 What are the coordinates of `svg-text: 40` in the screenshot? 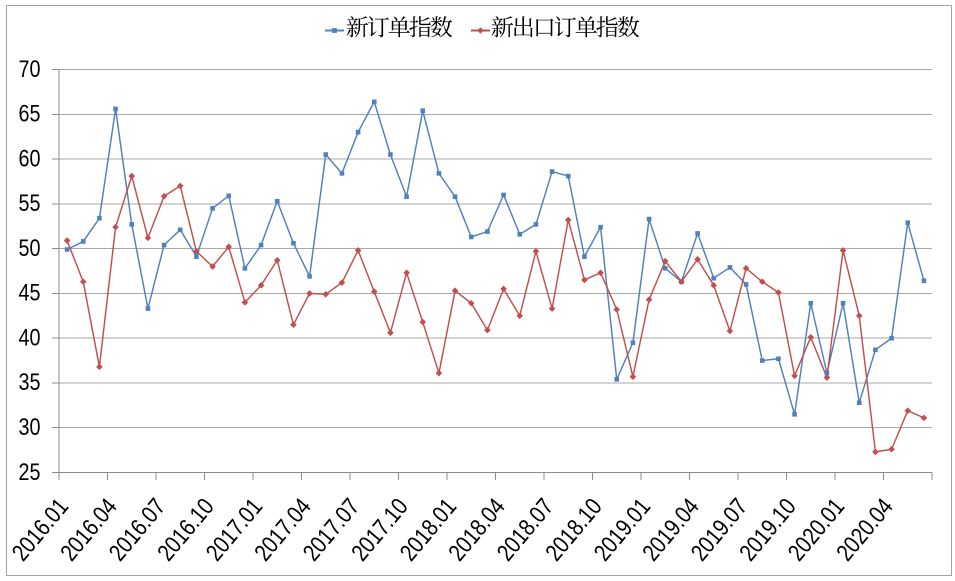 It's located at (30, 338).